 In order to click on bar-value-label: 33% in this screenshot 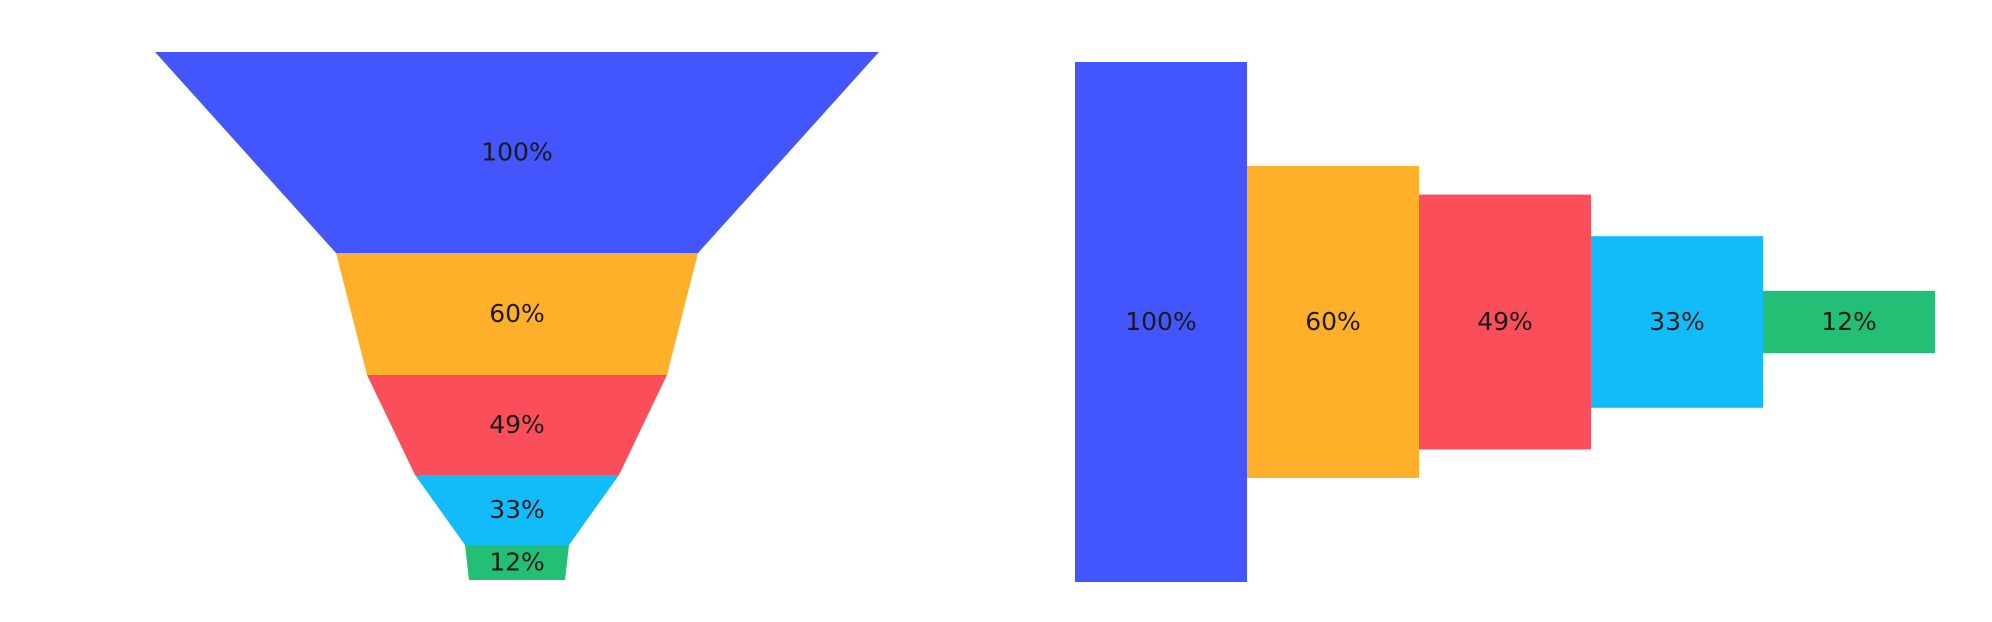, I will do `click(1677, 321)`.